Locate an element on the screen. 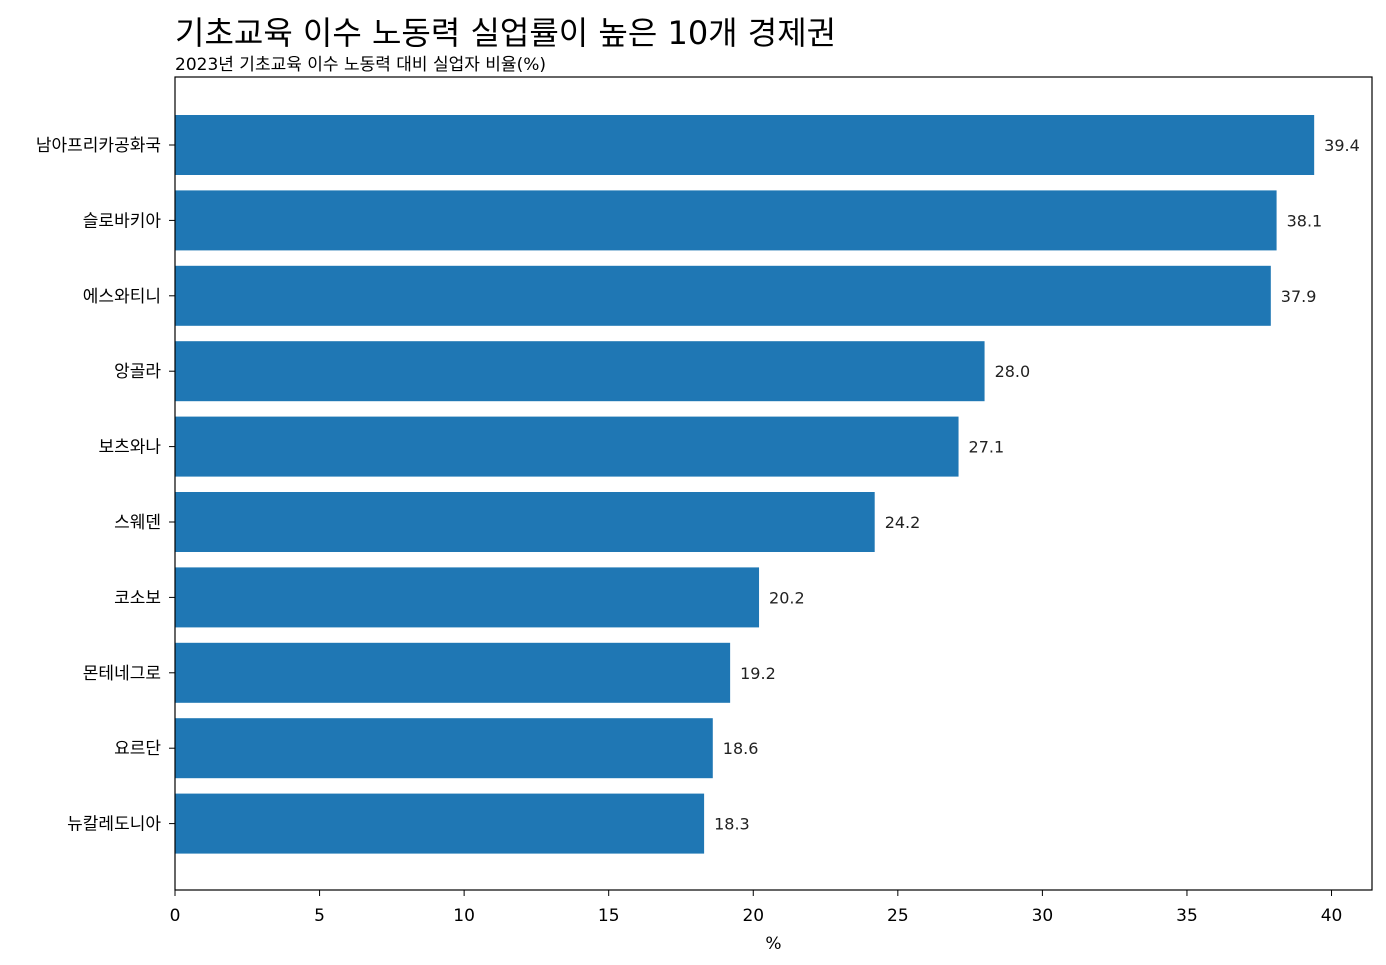  data-label: 19.2 is located at coordinates (758, 673).